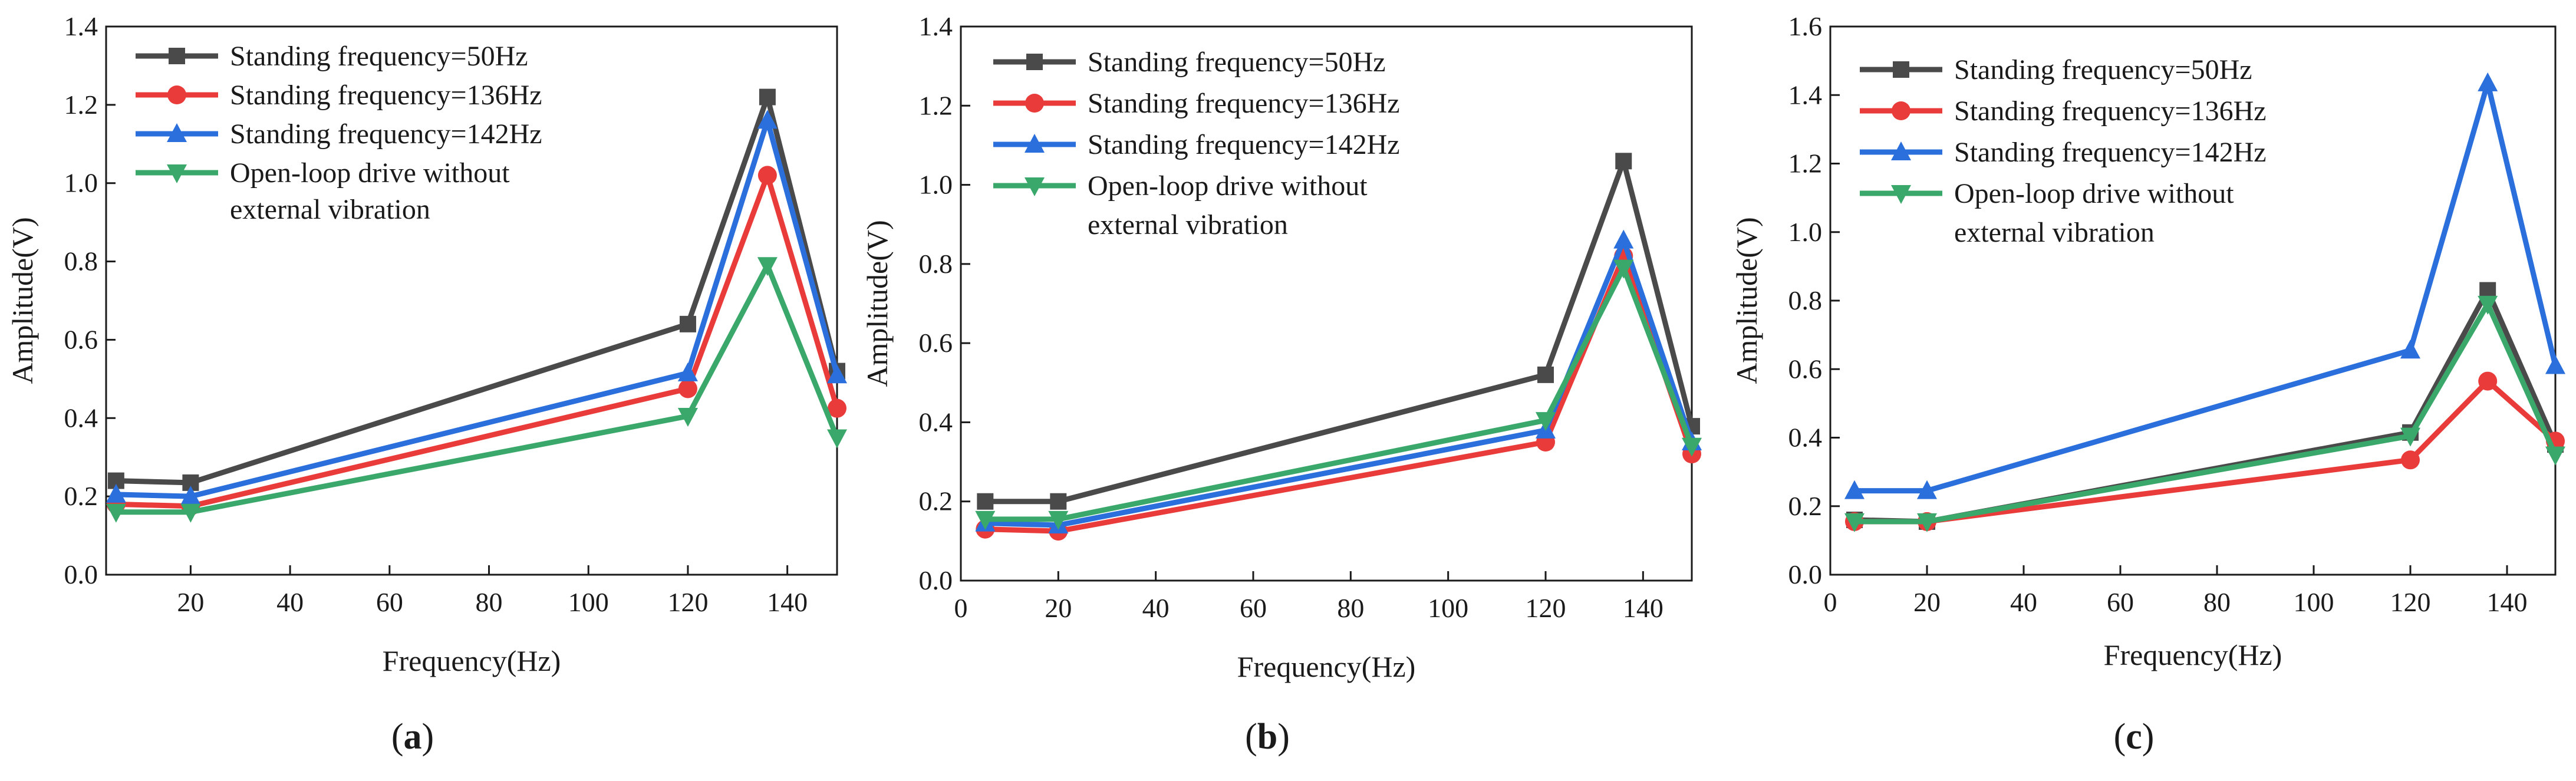  I want to click on y-tick-label: 0.0, so click(936, 580).